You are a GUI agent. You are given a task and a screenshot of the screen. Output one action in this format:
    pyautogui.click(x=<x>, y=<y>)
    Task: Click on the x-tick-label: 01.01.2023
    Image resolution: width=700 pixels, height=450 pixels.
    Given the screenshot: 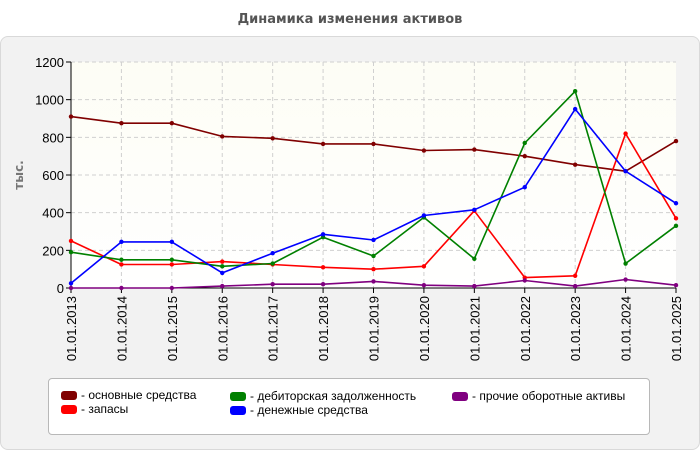 What is the action you would take?
    pyautogui.click(x=575, y=328)
    